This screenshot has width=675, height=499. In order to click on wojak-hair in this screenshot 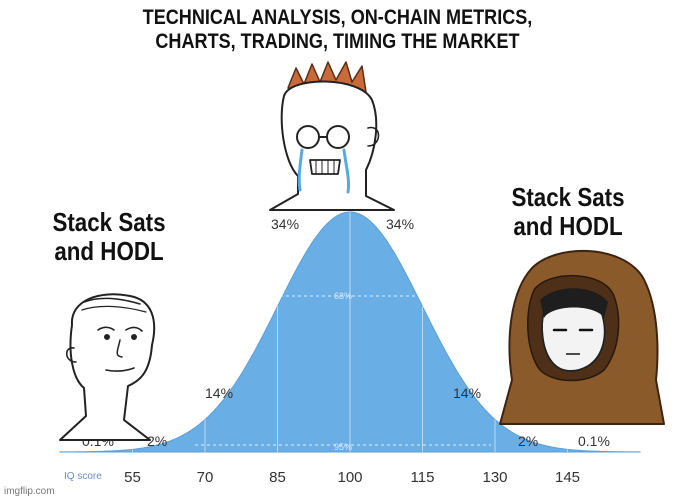, I will do `click(112, 301)`.